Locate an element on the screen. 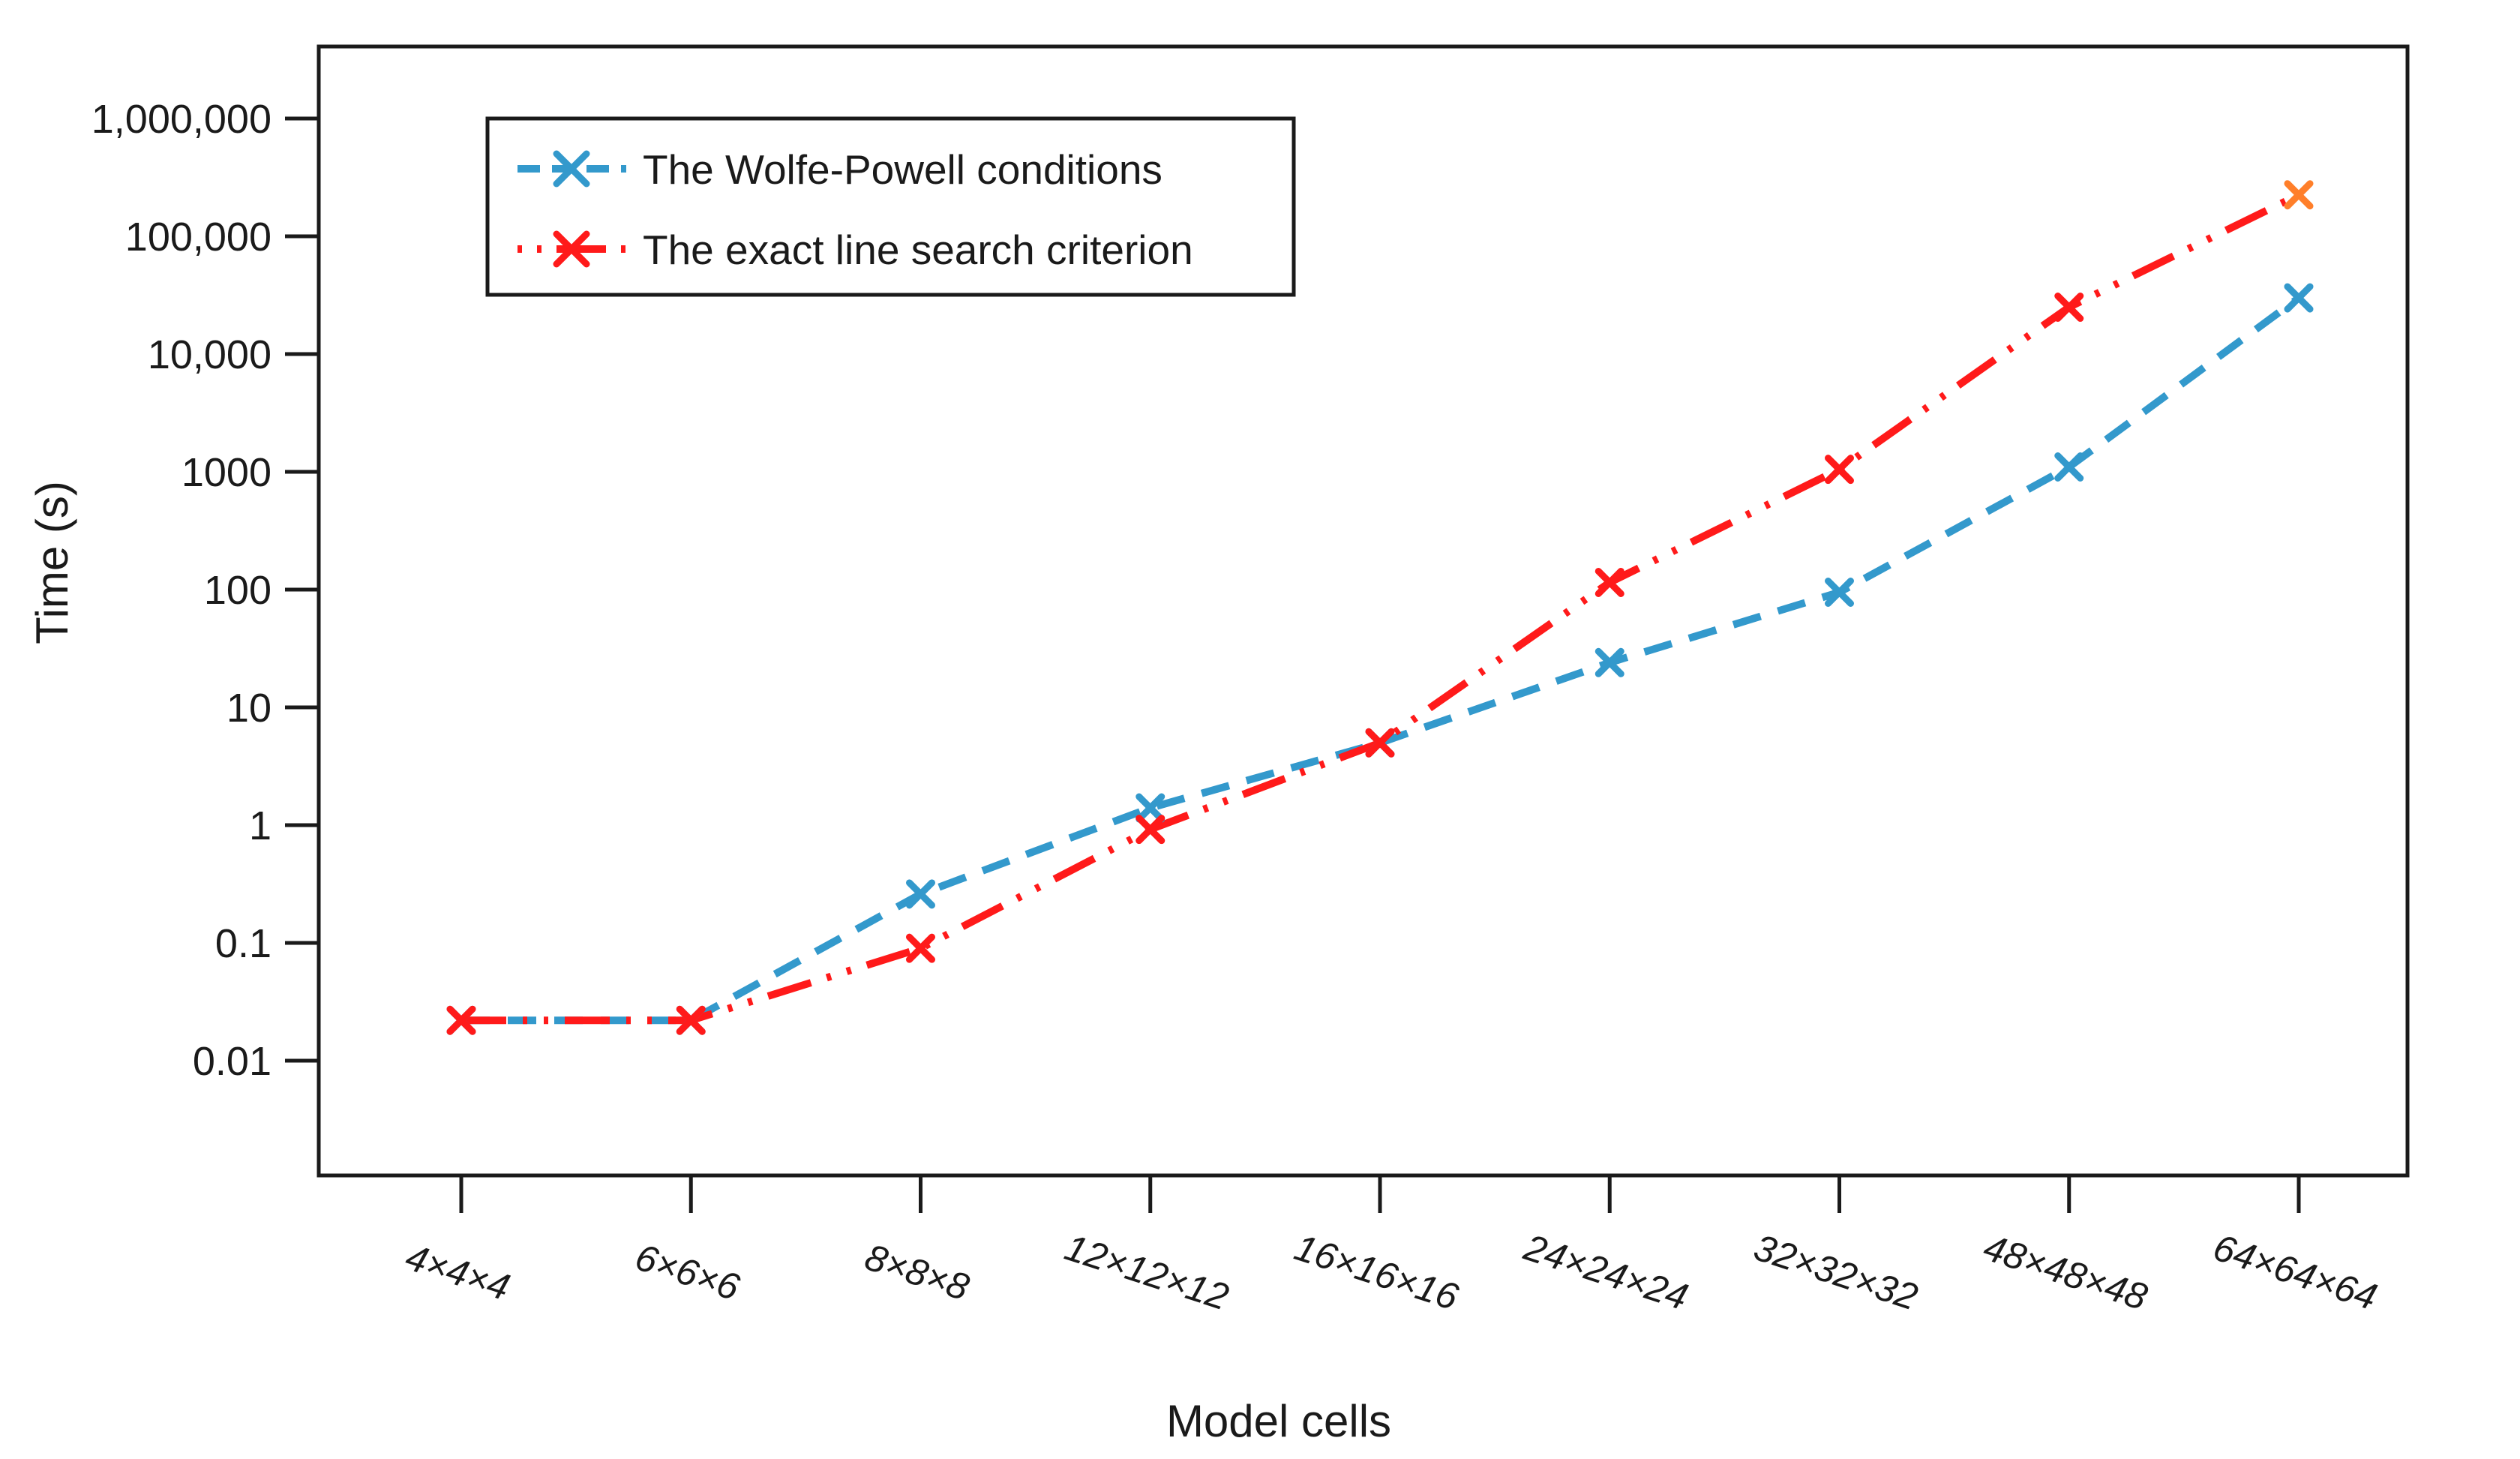 Image resolution: width=2520 pixels, height=1459 pixels. y-axis-title: Time (s) is located at coordinates (52, 562).